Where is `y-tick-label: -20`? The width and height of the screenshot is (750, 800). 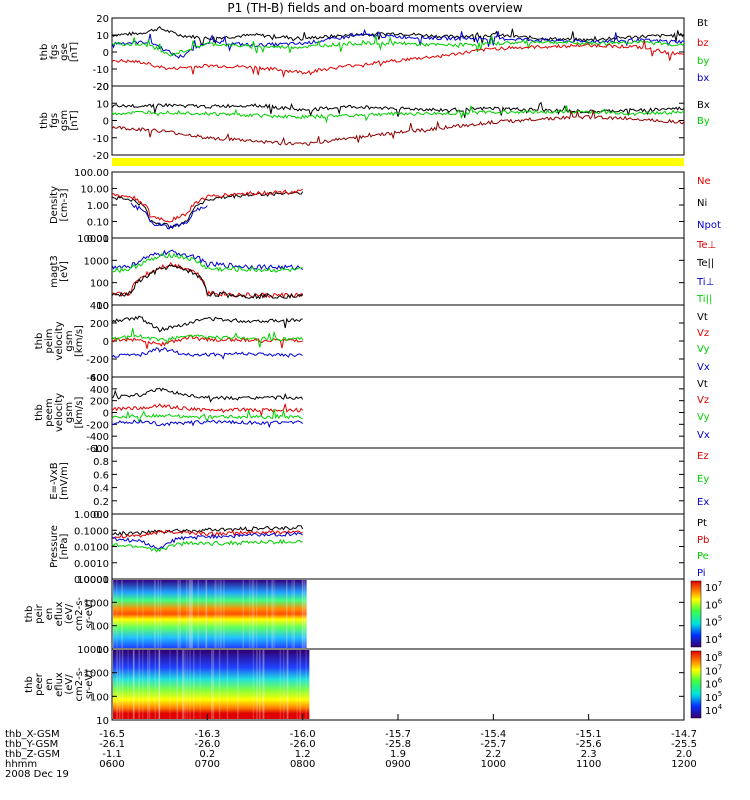
y-tick-label: -20 is located at coordinates (101, 156).